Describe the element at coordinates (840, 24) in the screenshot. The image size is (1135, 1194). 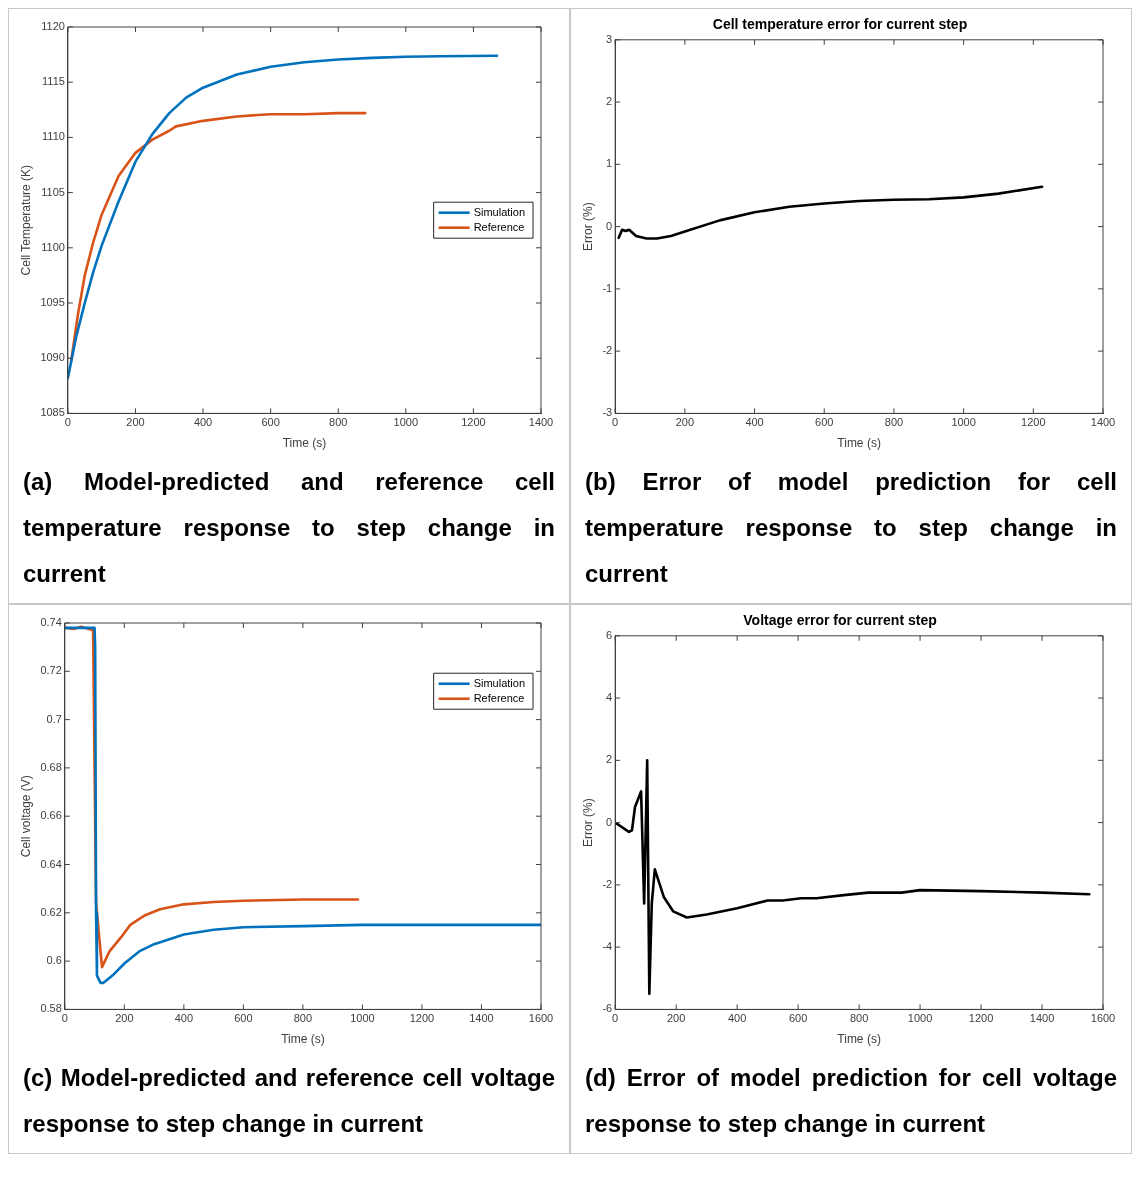
I see `chart-title: Cell temperature error for current step` at that location.